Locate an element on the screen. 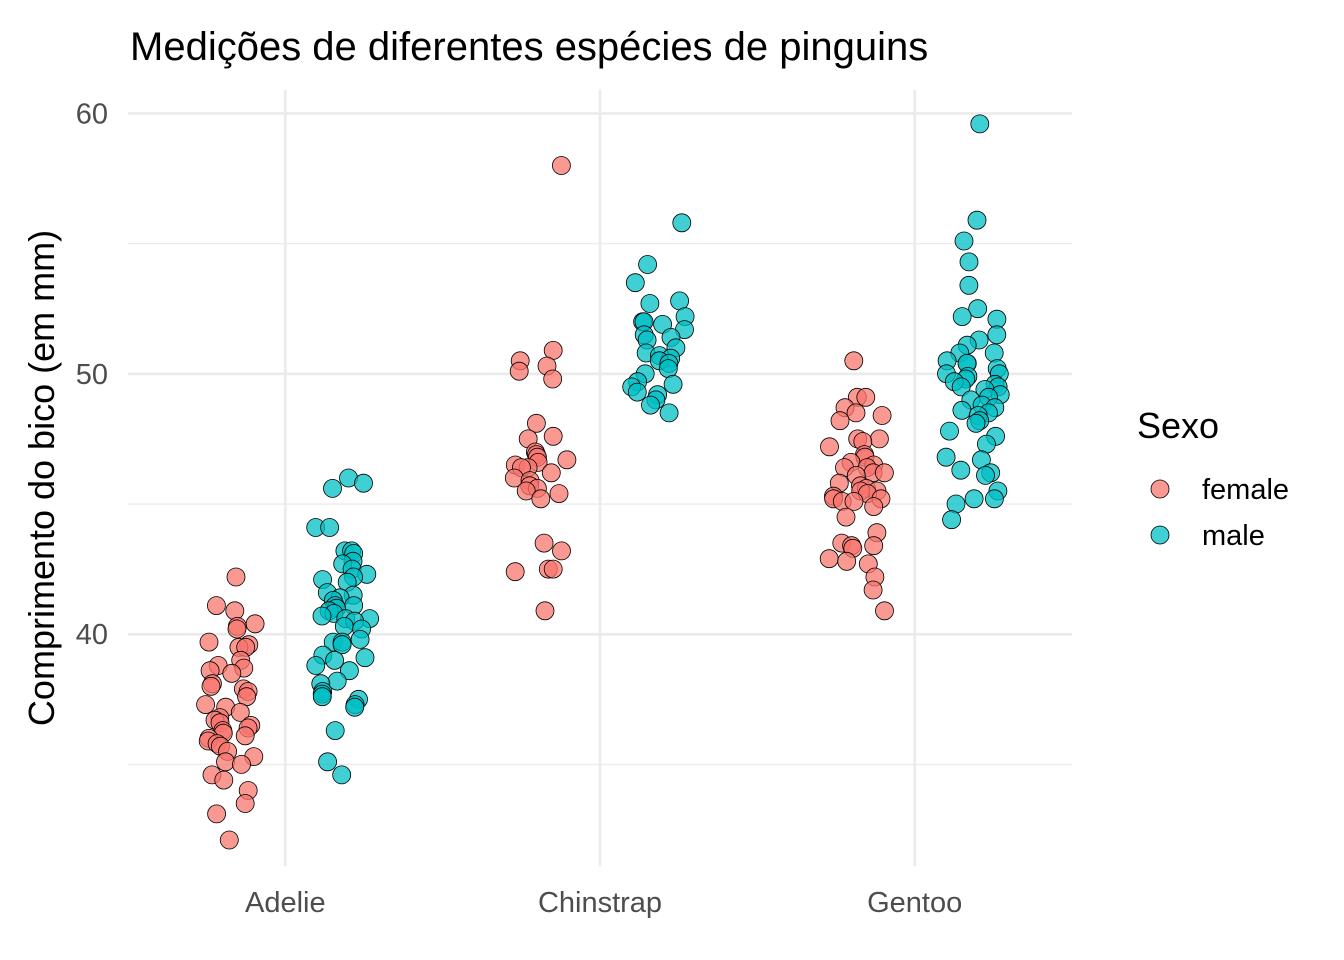 The image size is (1344, 960). x-axis-ticks: Adelie Chinstrap Gentoo is located at coordinates (603, 903).